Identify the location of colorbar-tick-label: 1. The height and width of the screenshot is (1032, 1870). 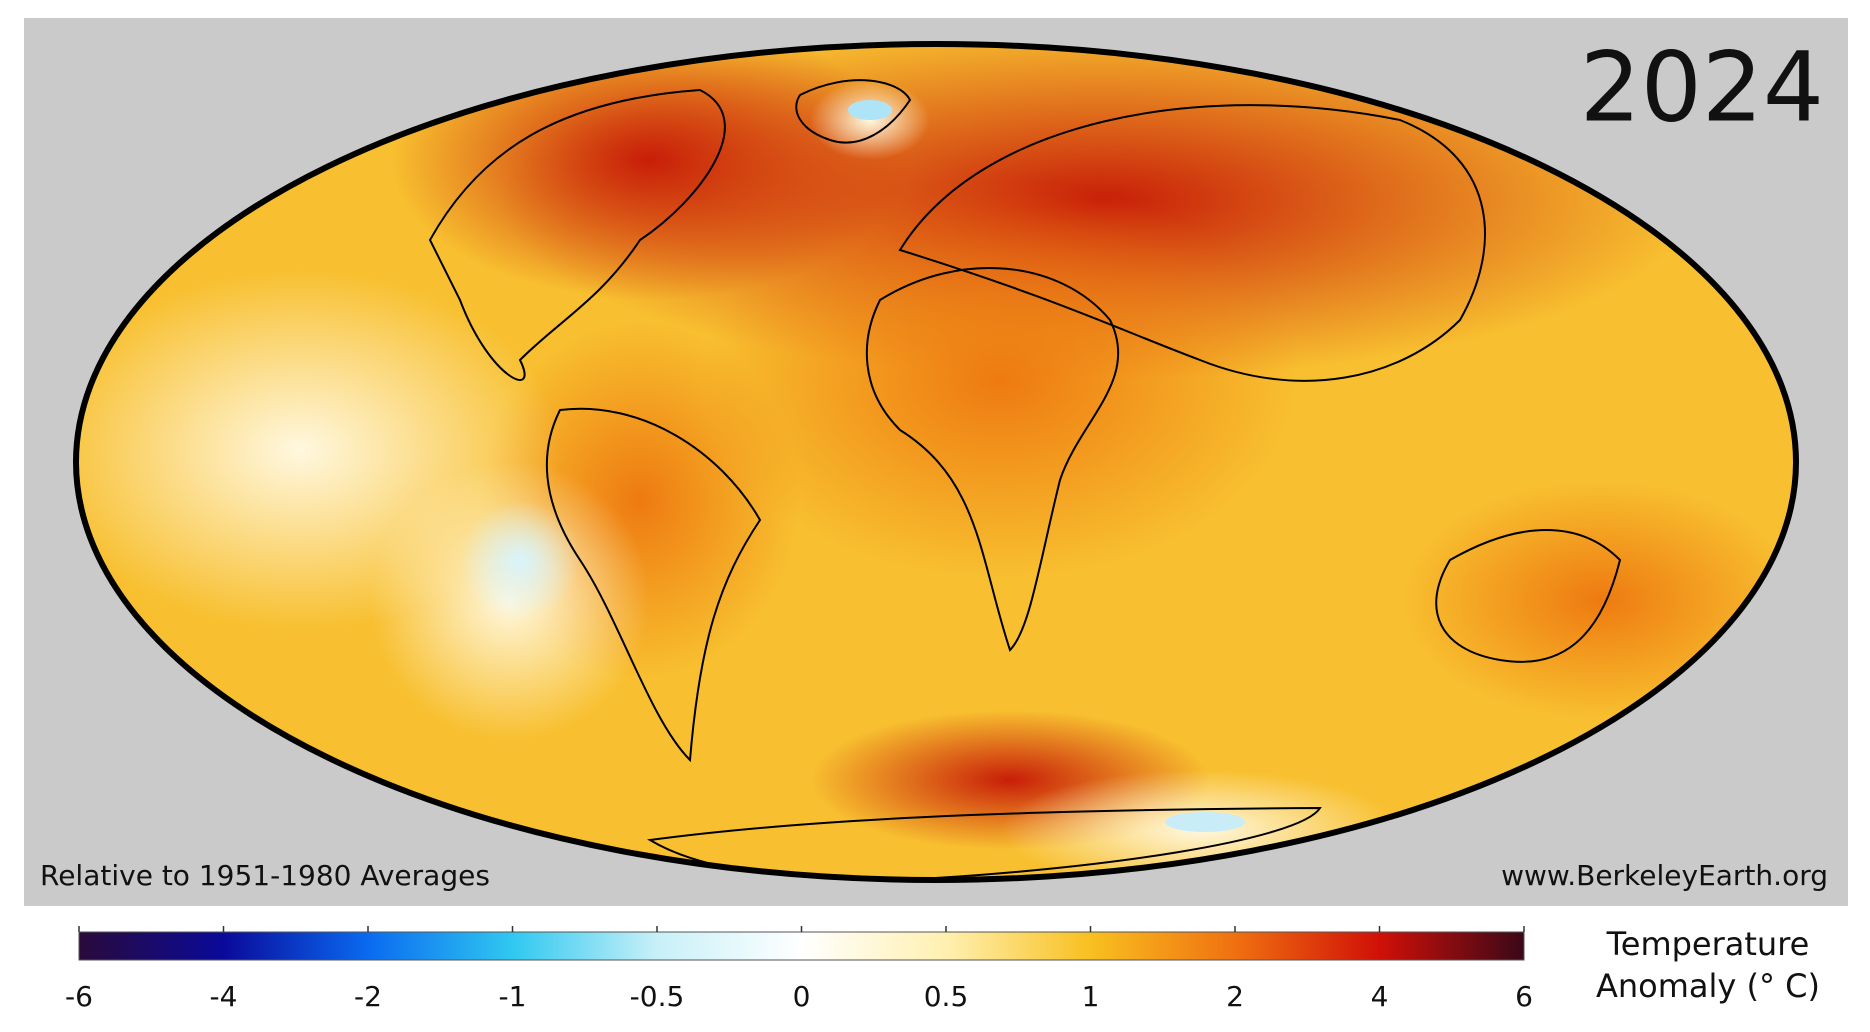
(1091, 996).